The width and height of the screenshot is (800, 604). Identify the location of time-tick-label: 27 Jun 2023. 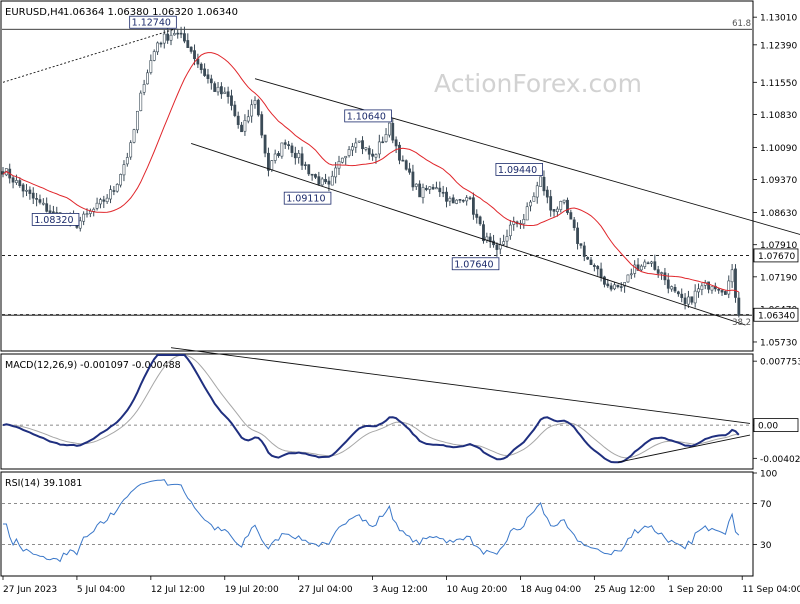
(30, 590).